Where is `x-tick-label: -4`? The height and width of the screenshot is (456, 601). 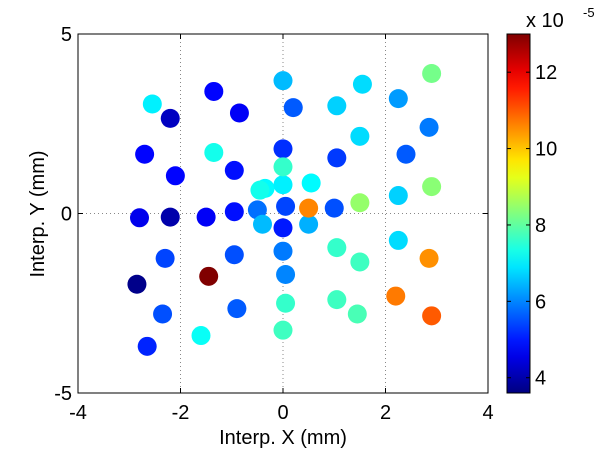 x-tick-label: -4 is located at coordinates (78, 413).